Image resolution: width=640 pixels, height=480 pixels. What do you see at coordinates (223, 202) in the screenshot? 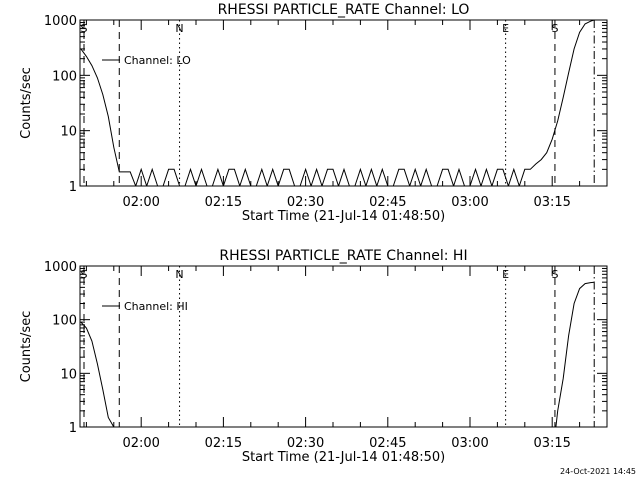
I see `chart-1-x-tick-label: 02:15` at bounding box center [223, 202].